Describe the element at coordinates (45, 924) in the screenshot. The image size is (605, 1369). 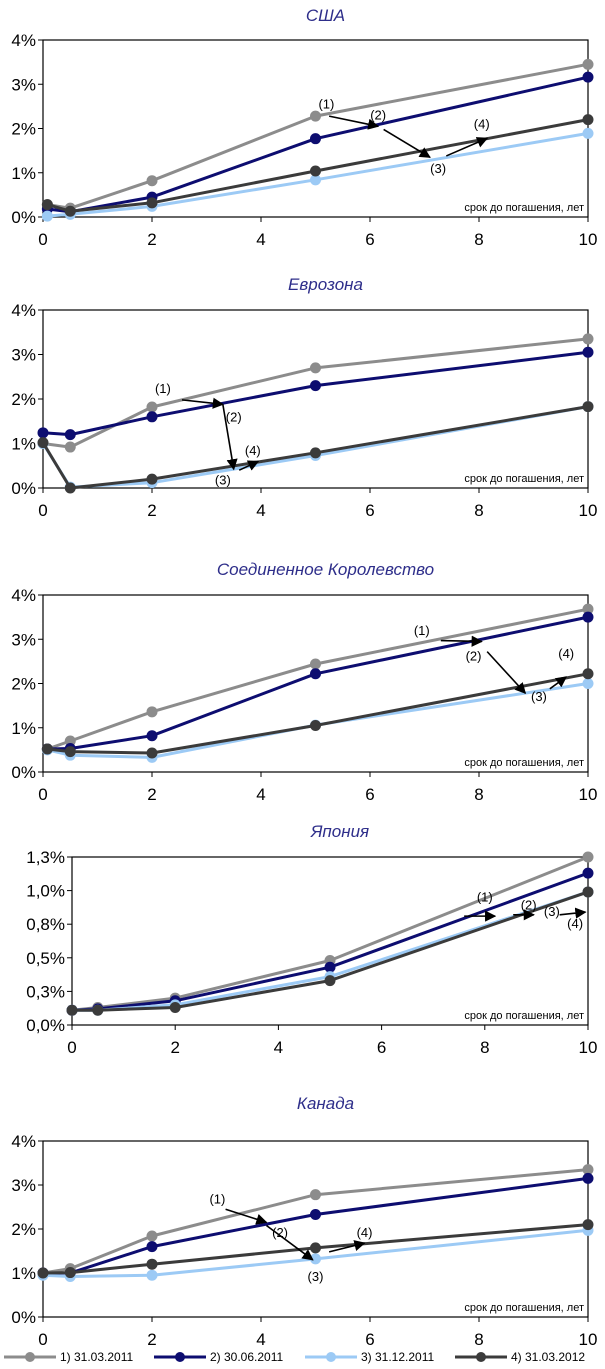
I see `y-tick-label: 0,8%` at that location.